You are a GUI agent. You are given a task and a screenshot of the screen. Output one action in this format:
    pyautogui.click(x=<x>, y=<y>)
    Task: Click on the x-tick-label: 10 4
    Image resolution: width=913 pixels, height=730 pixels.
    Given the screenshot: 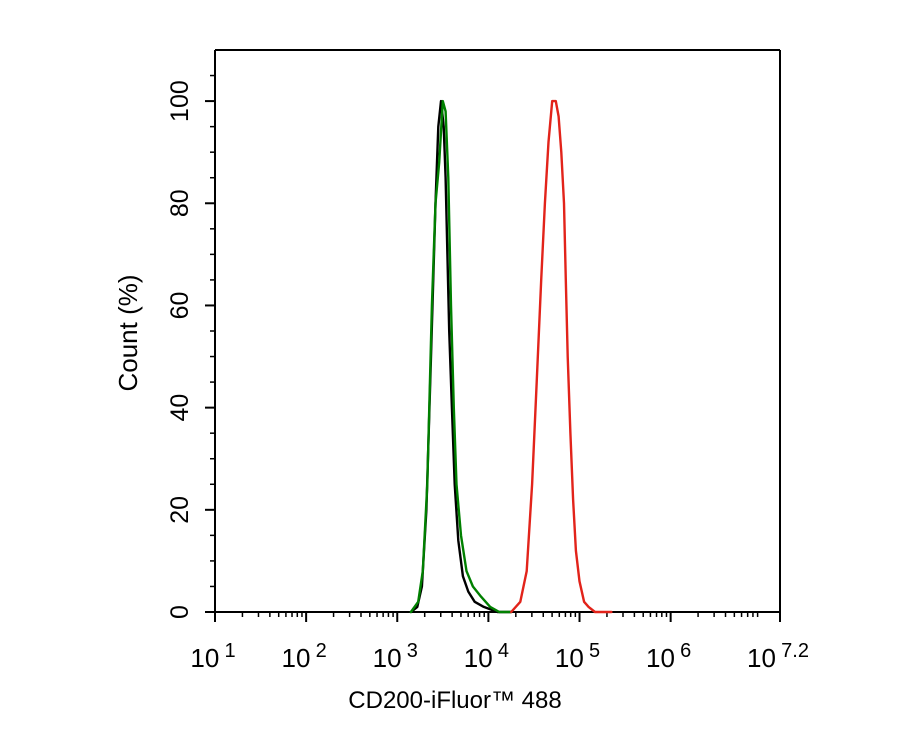 What is the action you would take?
    pyautogui.click(x=486, y=656)
    